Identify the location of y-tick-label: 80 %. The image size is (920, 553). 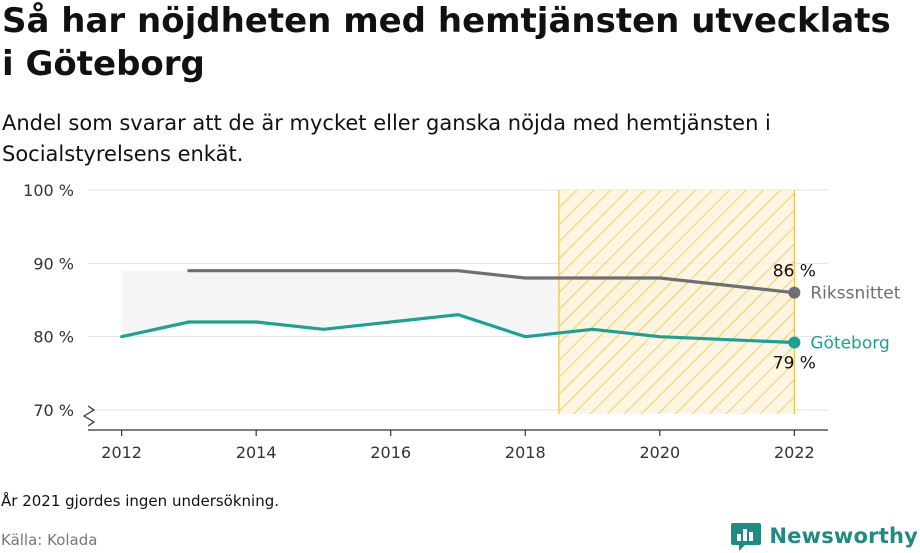
(53, 337).